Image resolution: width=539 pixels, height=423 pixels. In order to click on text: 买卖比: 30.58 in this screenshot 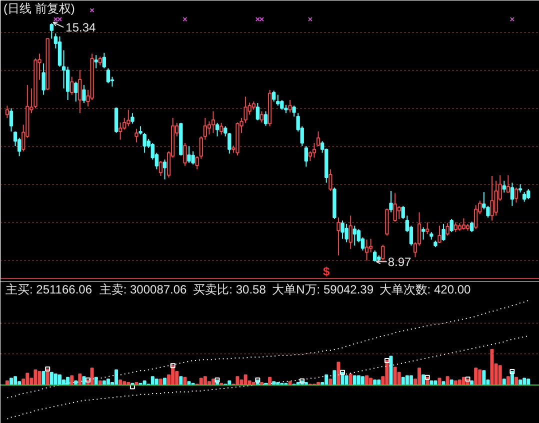, I will do `click(229, 289)`.